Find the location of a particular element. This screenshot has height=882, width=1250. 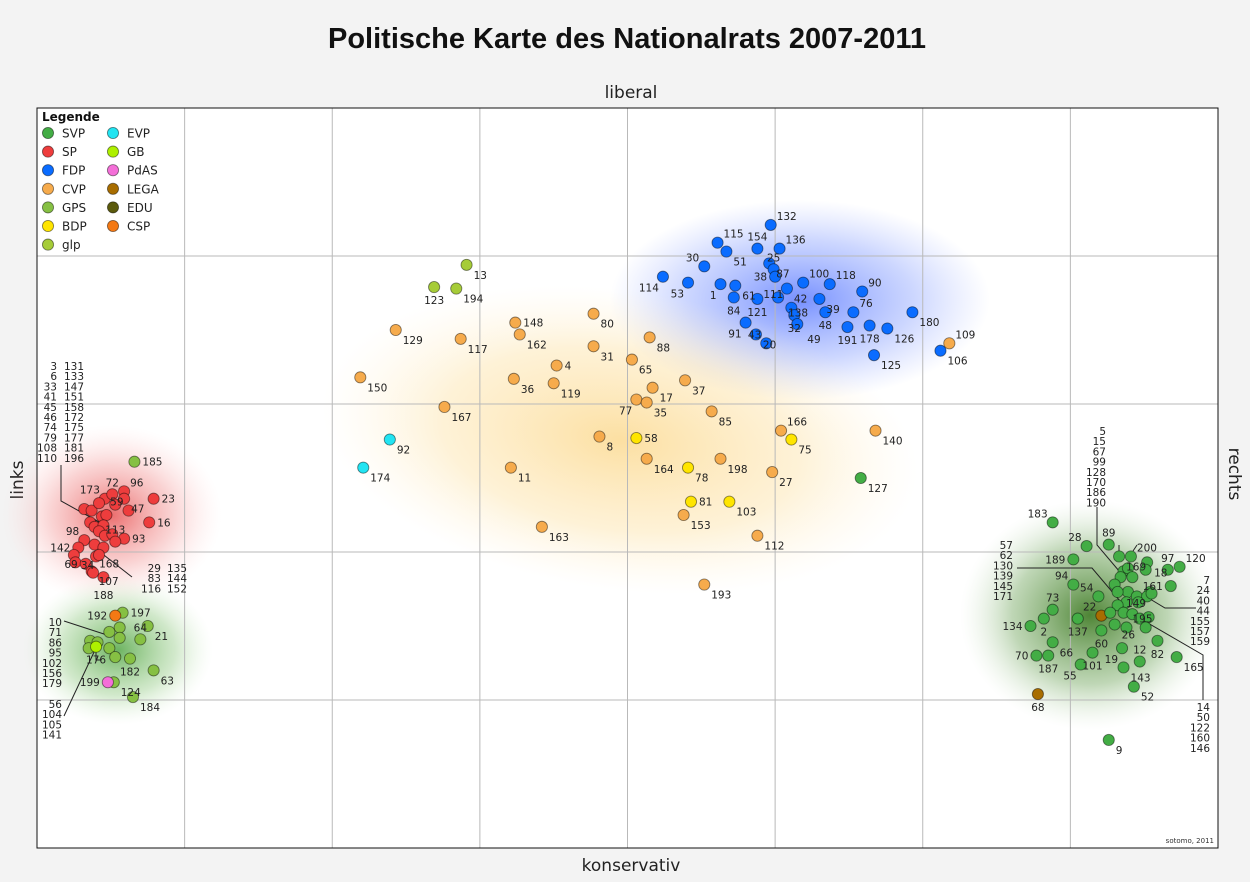

data-point-label: 64 is located at coordinates (141, 628).